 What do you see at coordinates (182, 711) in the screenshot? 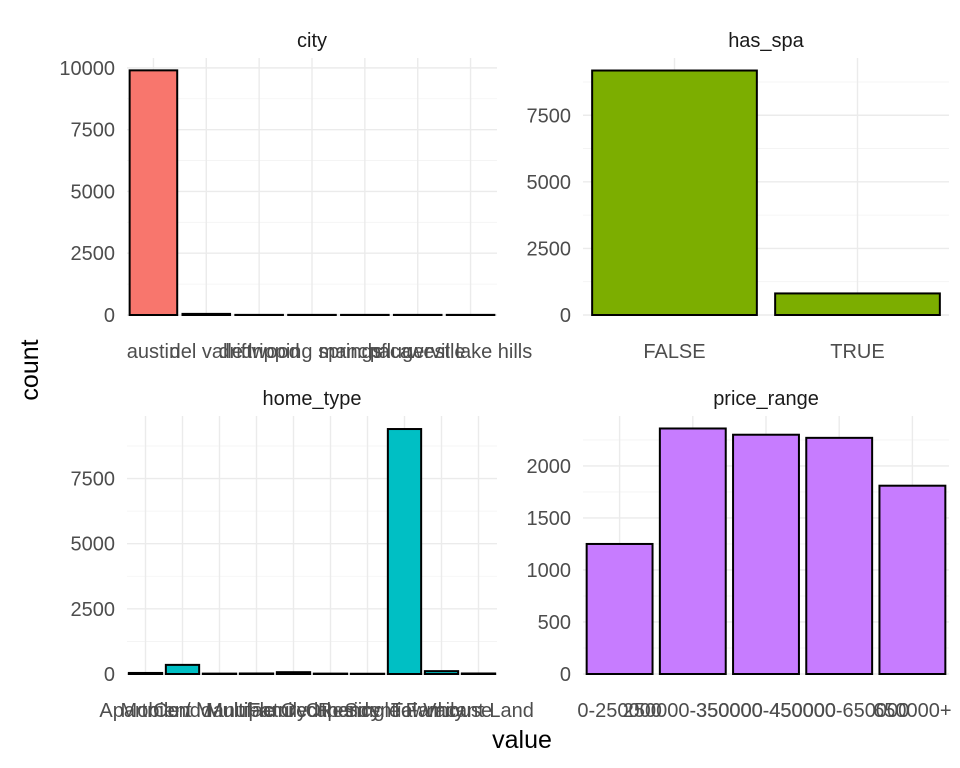
I see `x-tick-label: Condo` at bounding box center [182, 711].